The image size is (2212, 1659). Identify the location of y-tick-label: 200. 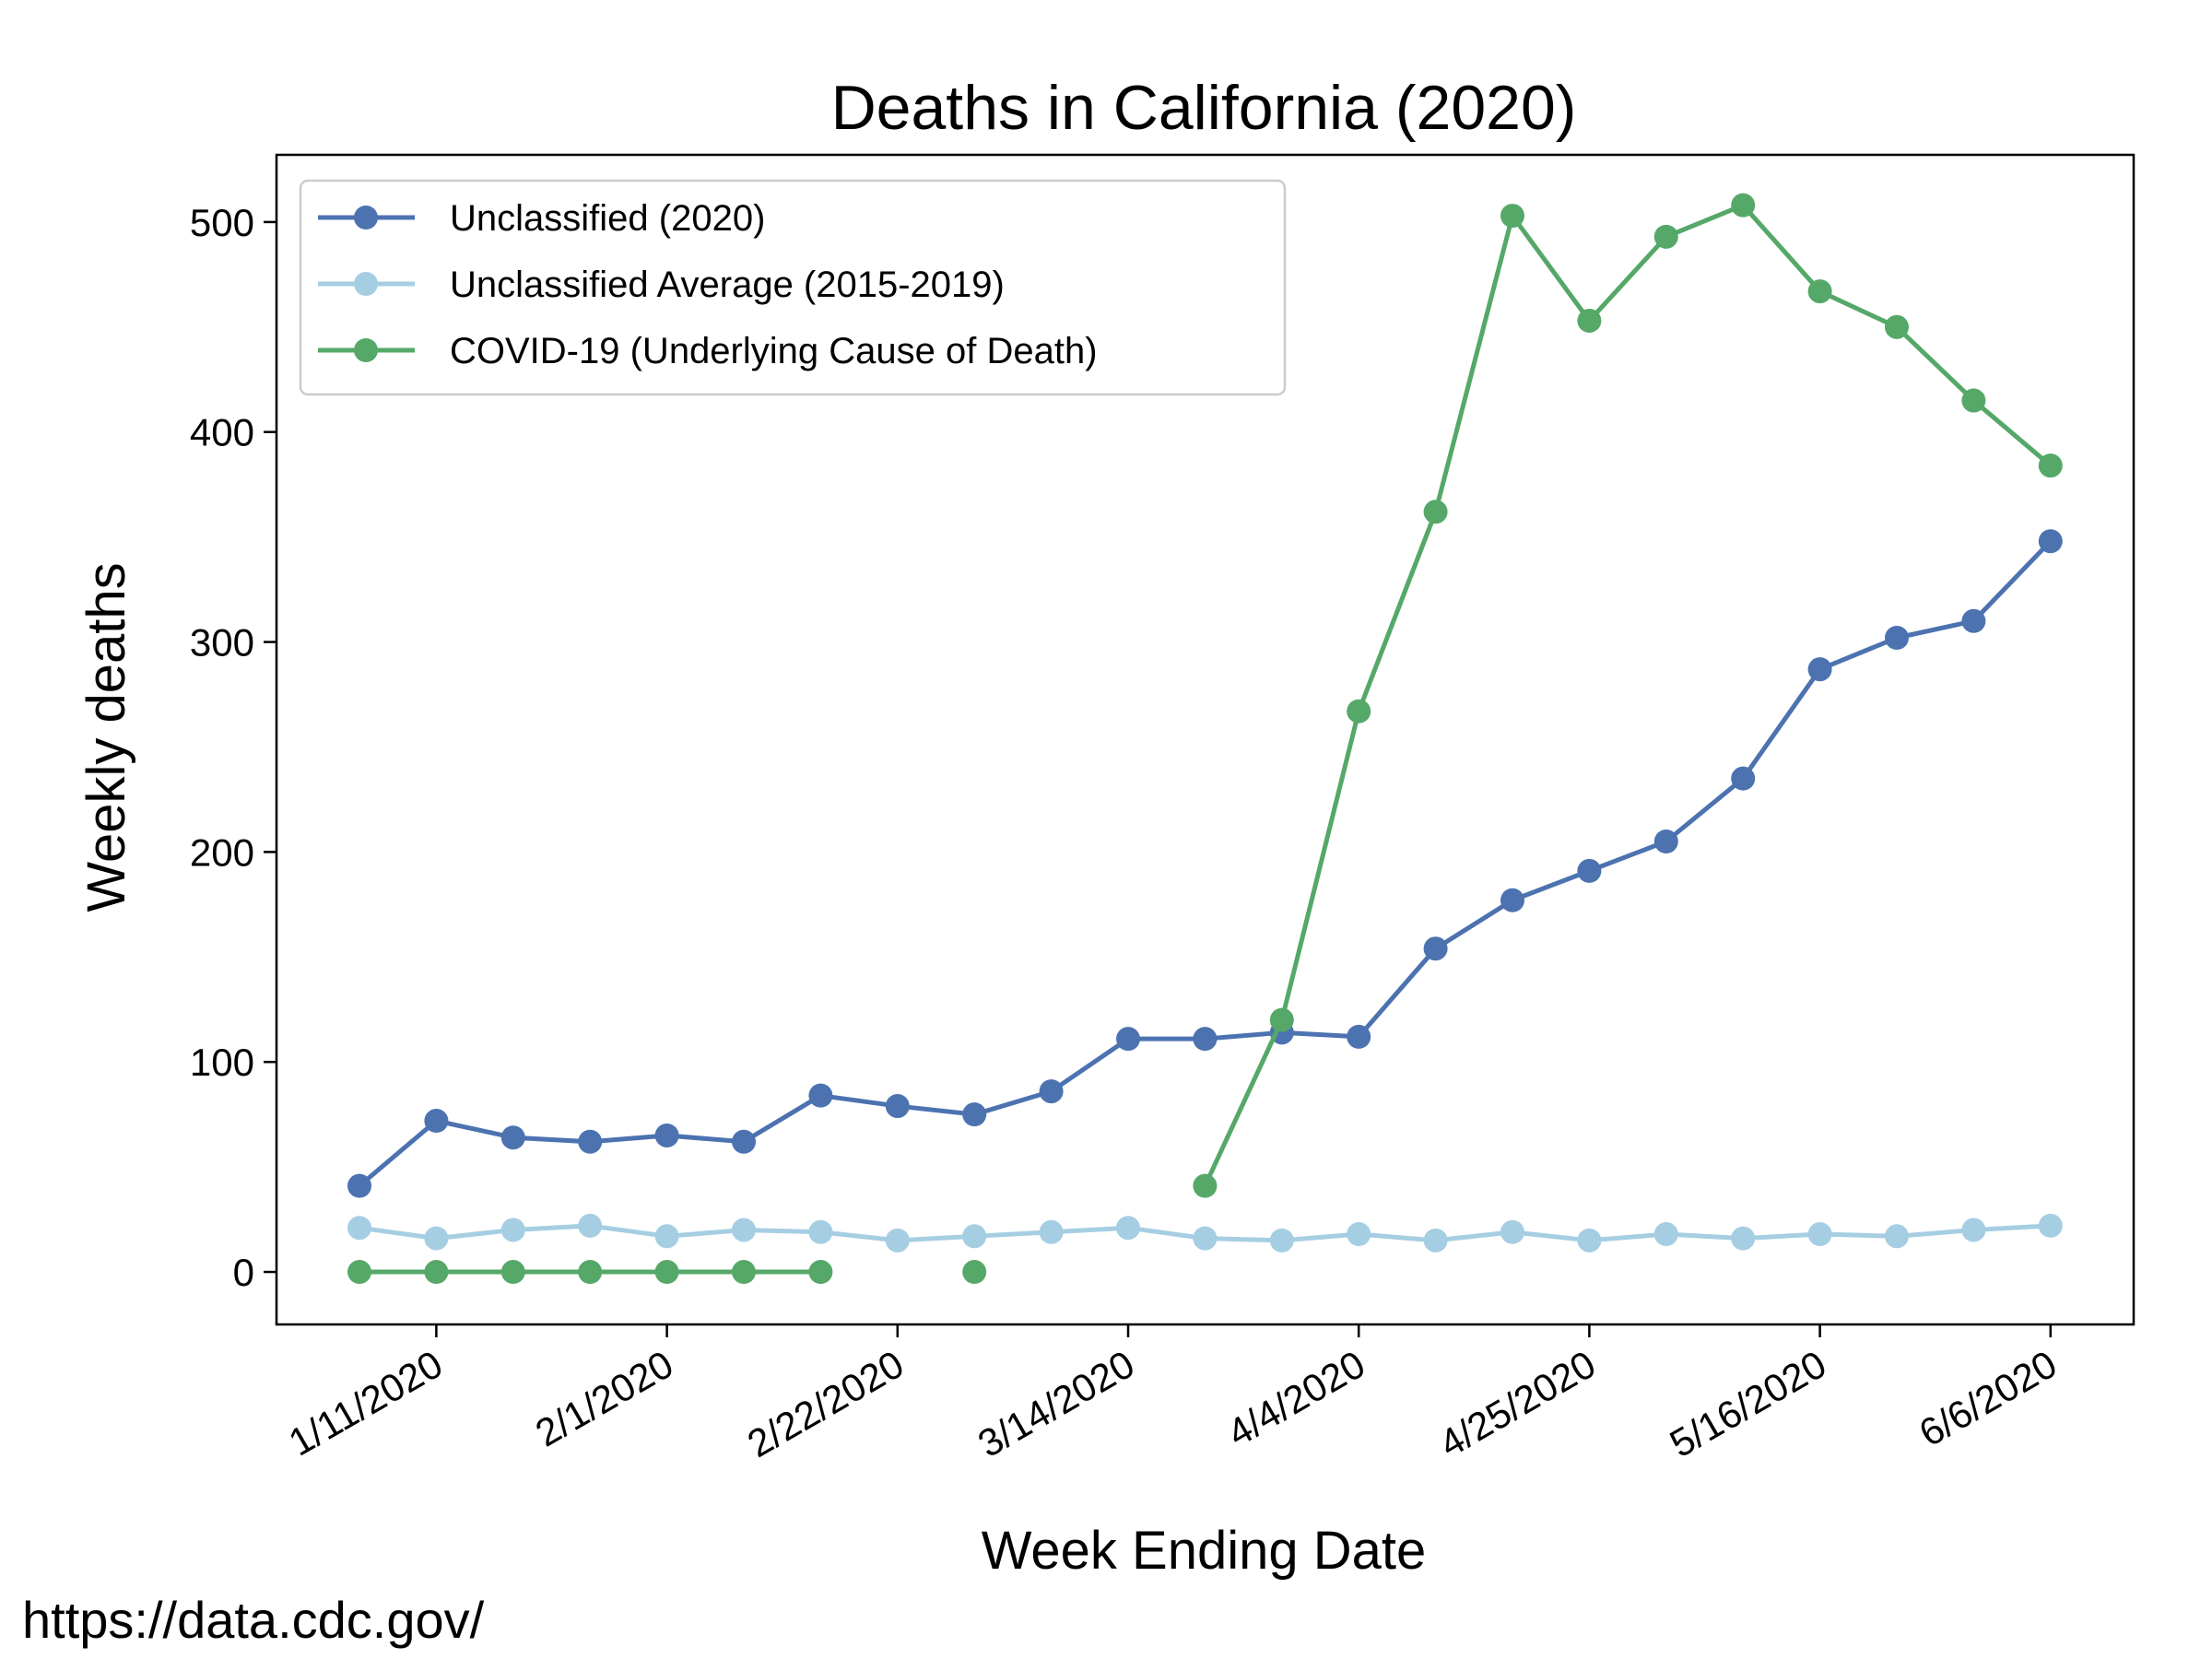
(222, 852).